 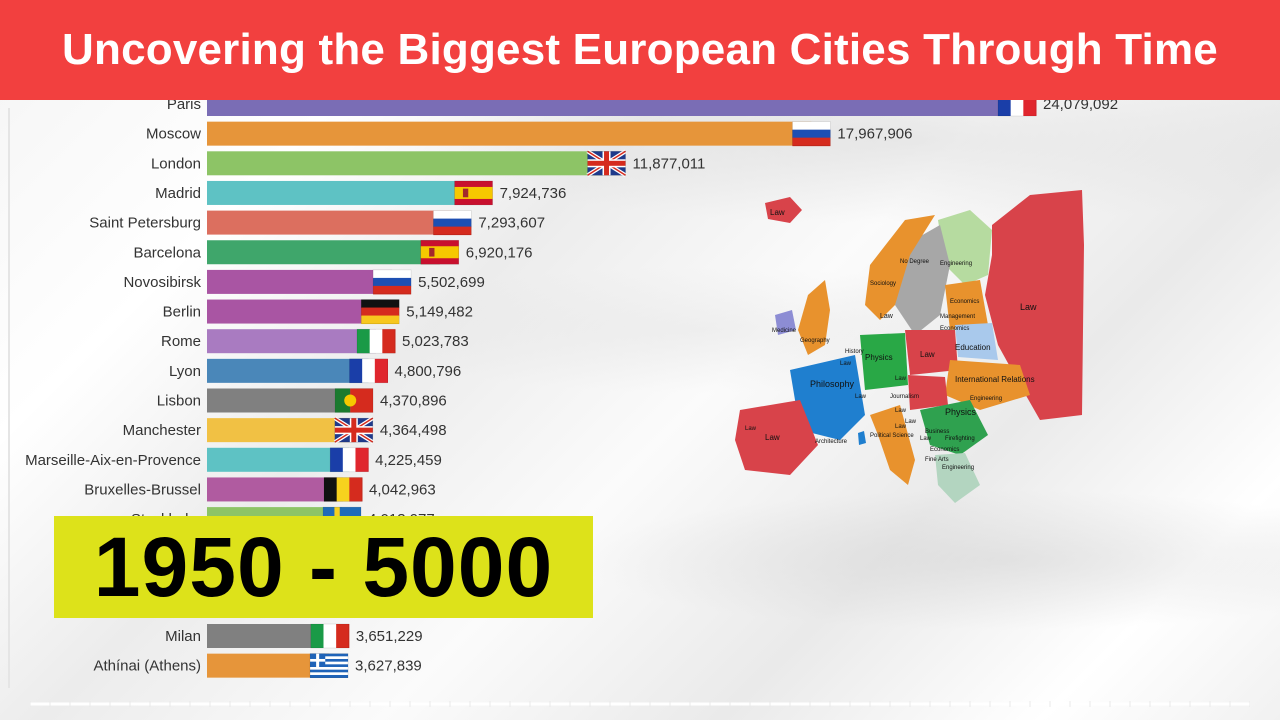 I want to click on value-label: 7,924,736, so click(x=533, y=193).